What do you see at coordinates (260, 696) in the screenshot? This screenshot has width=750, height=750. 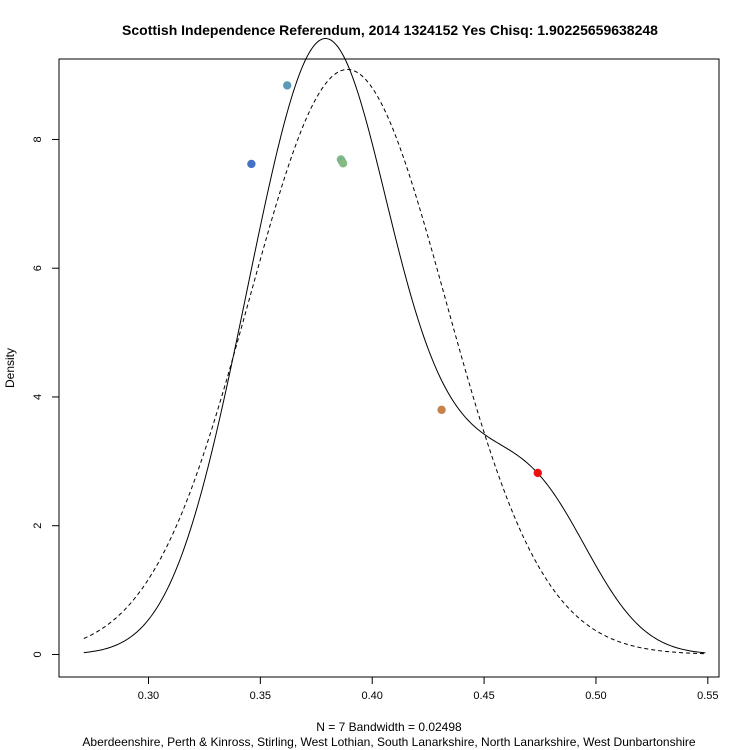 I see `x-tick-label: 0.35` at bounding box center [260, 696].